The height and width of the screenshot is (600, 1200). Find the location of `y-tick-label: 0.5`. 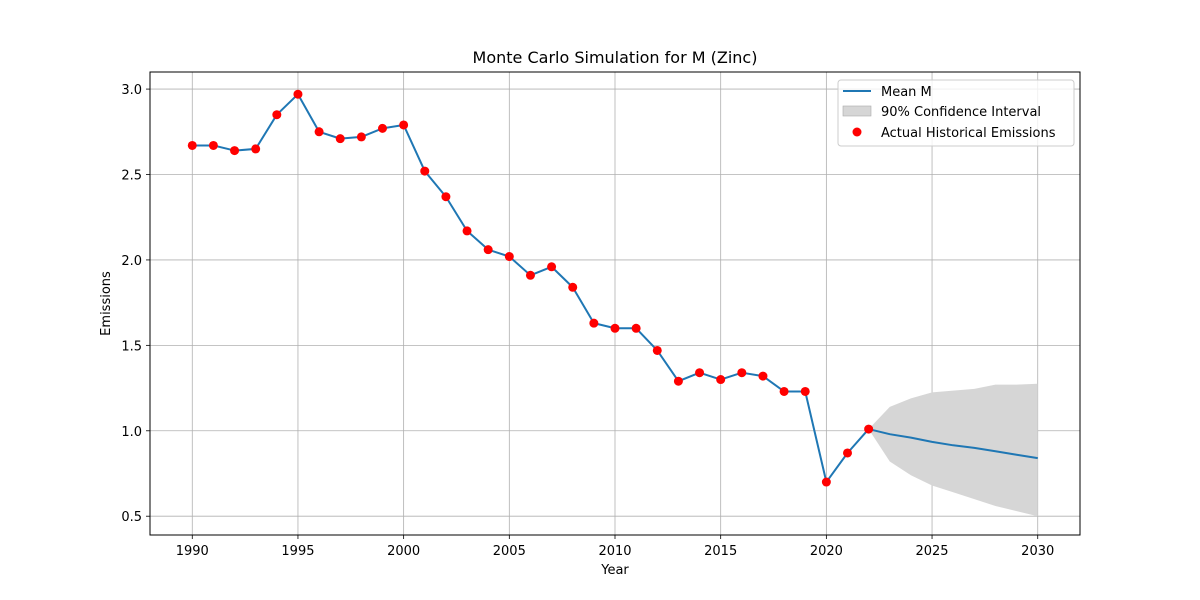

y-tick-label: 0.5 is located at coordinates (131, 517).